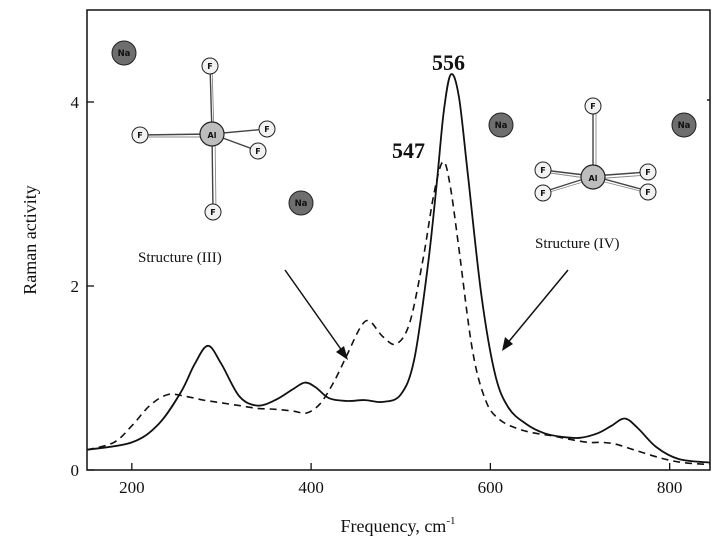  I want to click on x-axis-title: Frequency, cm-1, so click(398, 525).